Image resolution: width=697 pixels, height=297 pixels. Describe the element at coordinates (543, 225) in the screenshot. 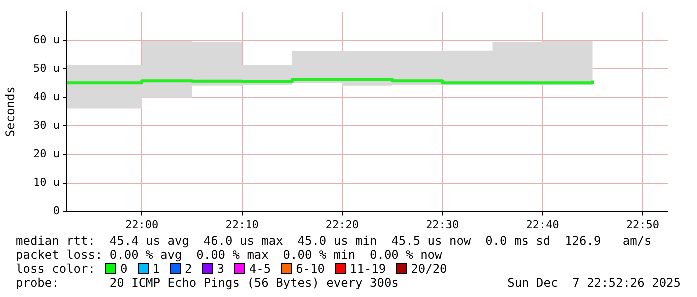

I see `x-tick-label: 22:40` at that location.